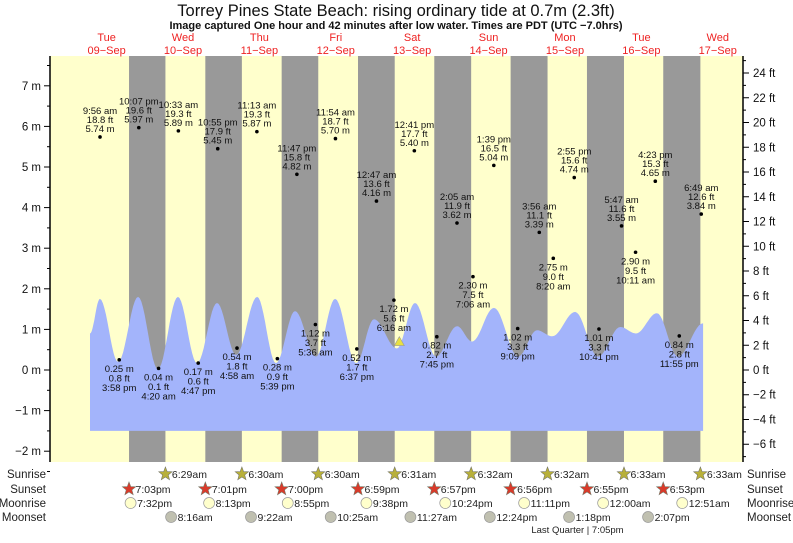 This screenshot has height=543, width=793. Describe the element at coordinates (257, 115) in the screenshot. I see `high-tide-label: 19.3 ft` at that location.